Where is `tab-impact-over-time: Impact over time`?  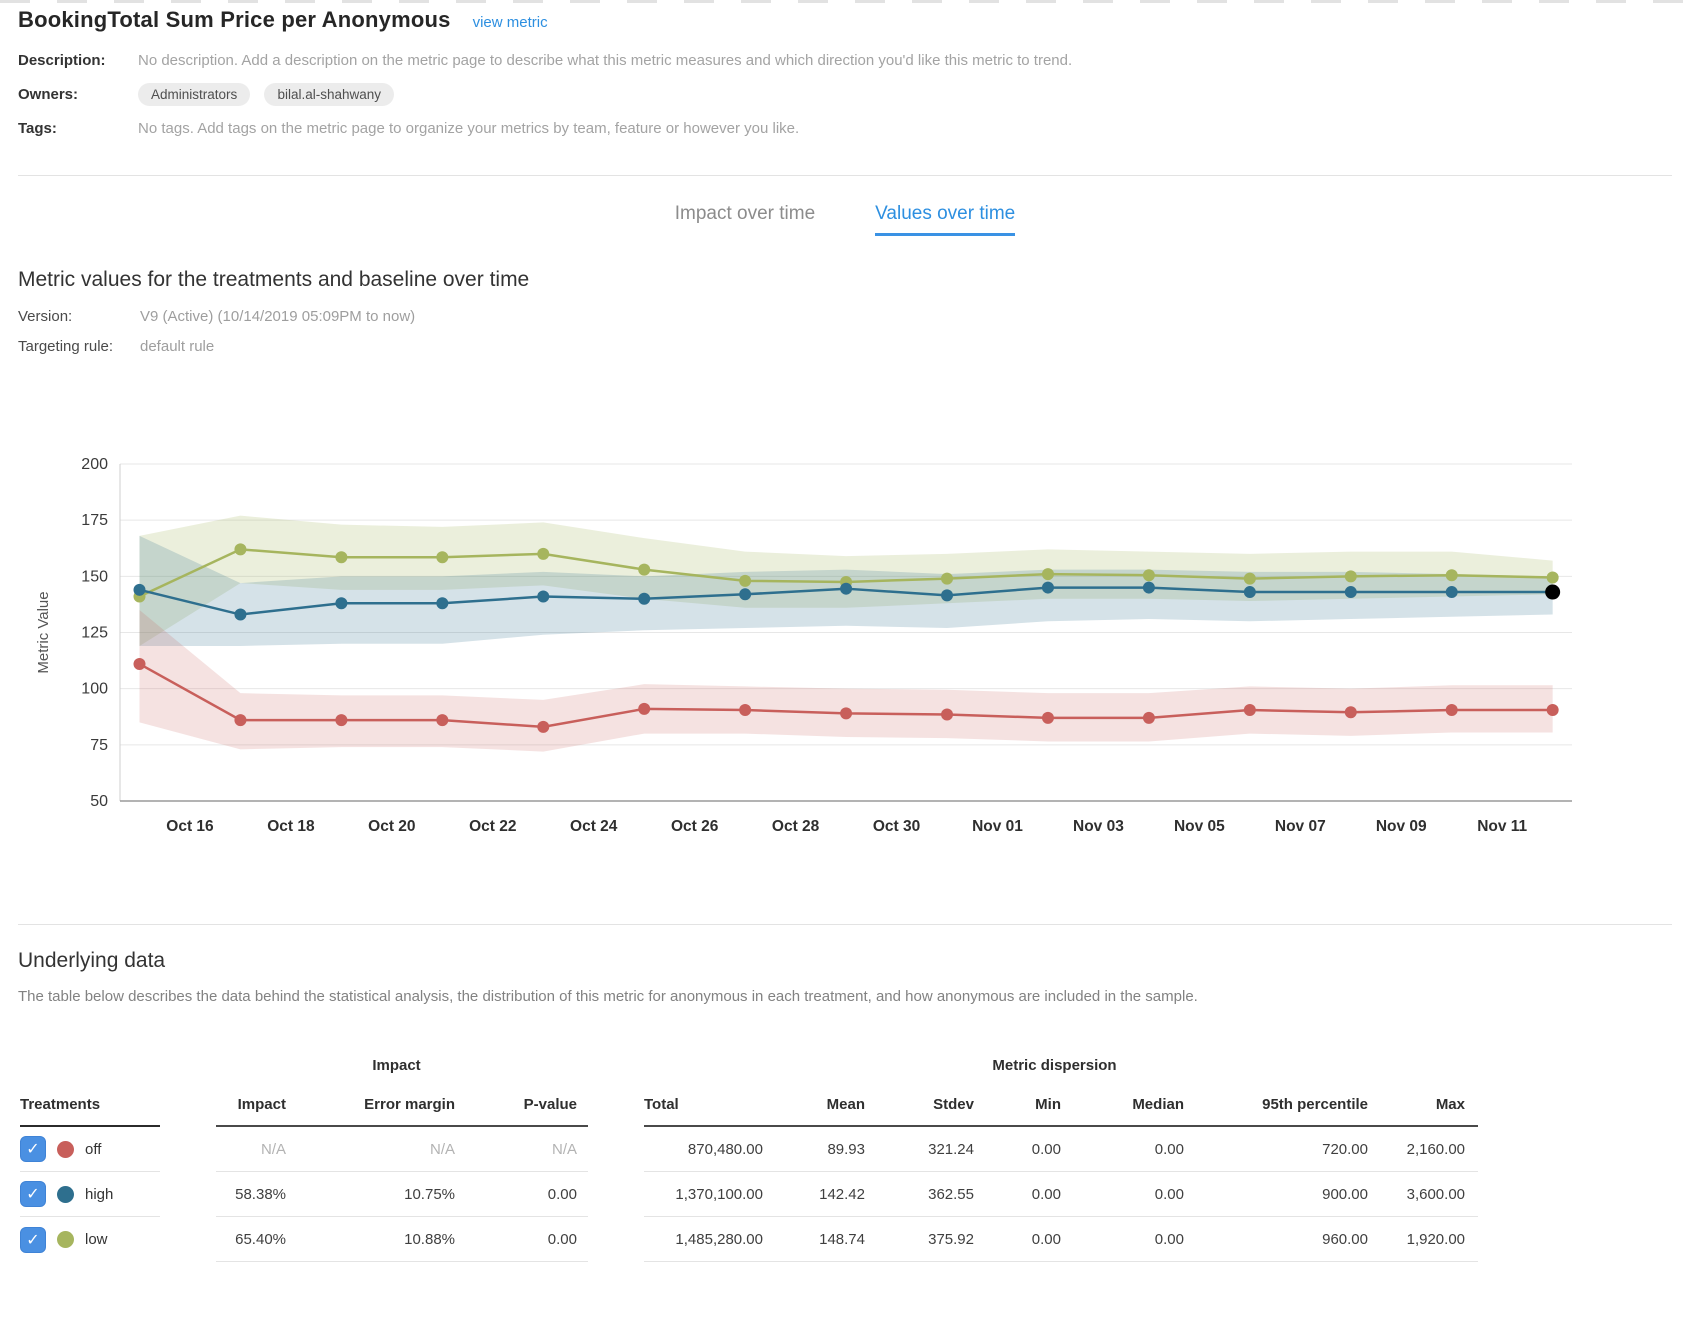 tab-impact-over-time: Impact over time is located at coordinates (745, 213).